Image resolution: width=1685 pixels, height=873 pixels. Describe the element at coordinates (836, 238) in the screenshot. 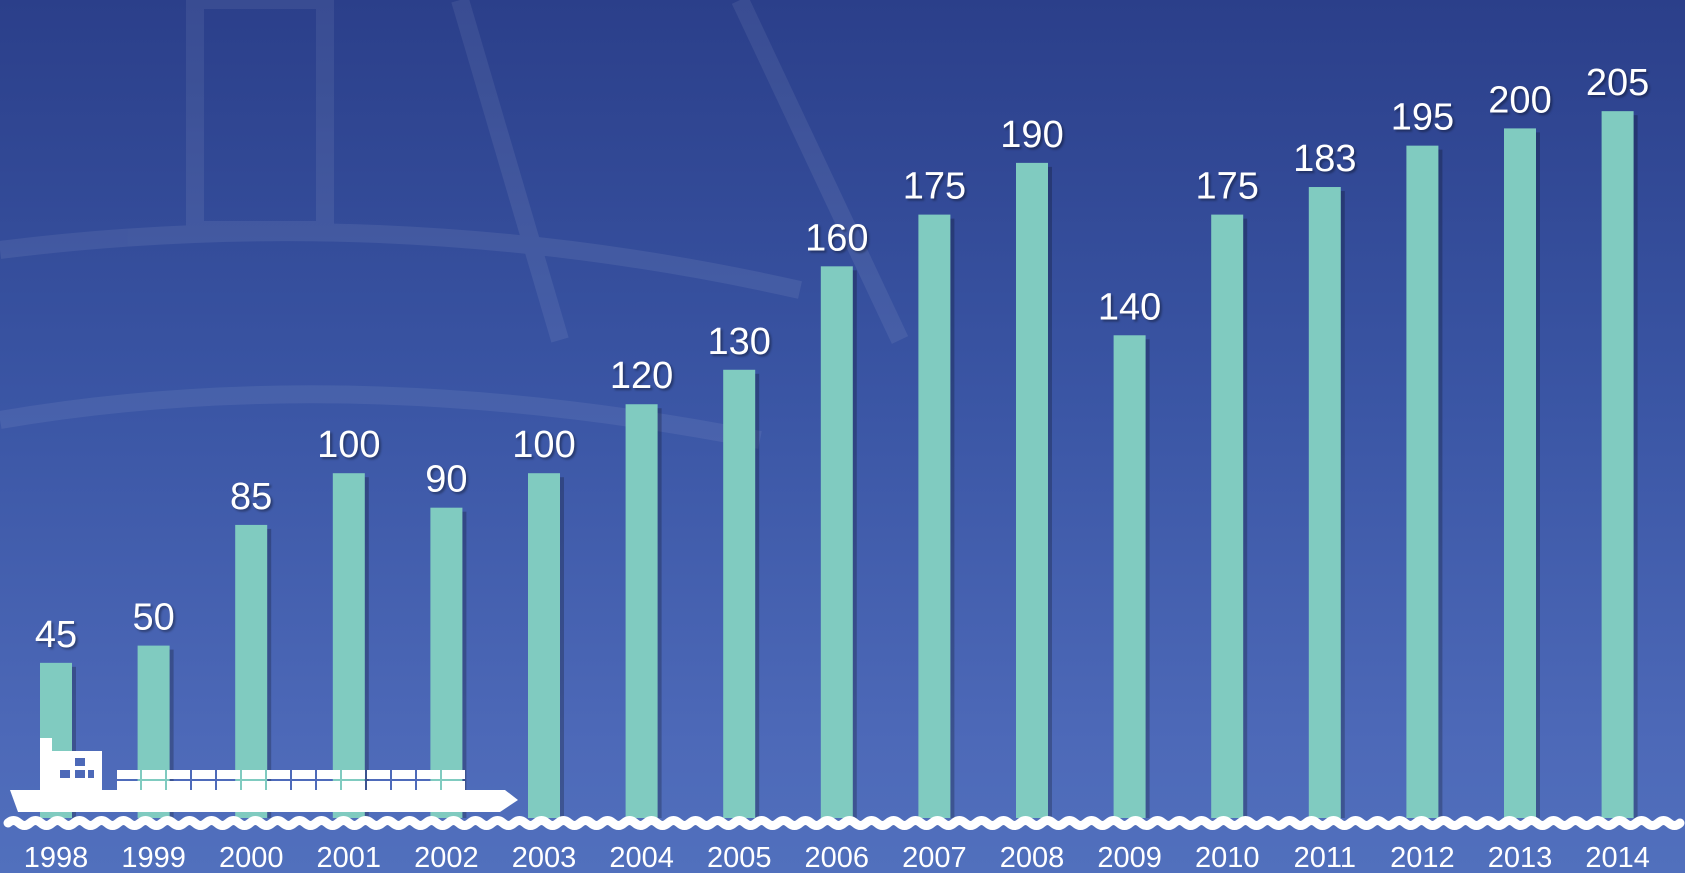

I see `data-label-2006: 160` at that location.